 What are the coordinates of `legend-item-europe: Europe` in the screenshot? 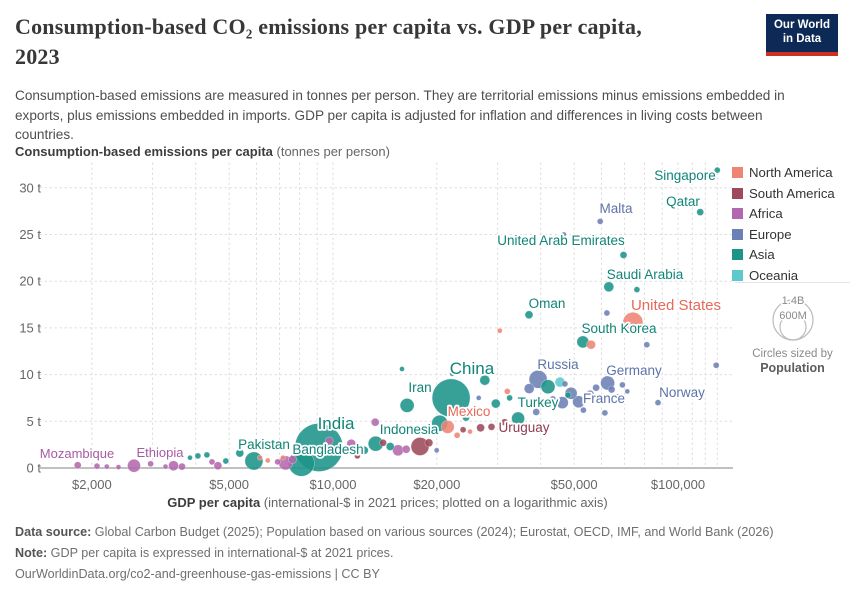 It's located at (791, 234).